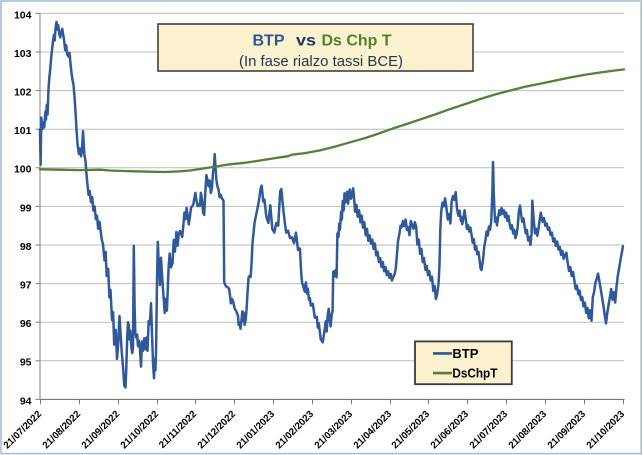 The width and height of the screenshot is (643, 455). What do you see at coordinates (23, 131) in the screenshot?
I see `svg-text: 101` at bounding box center [23, 131].